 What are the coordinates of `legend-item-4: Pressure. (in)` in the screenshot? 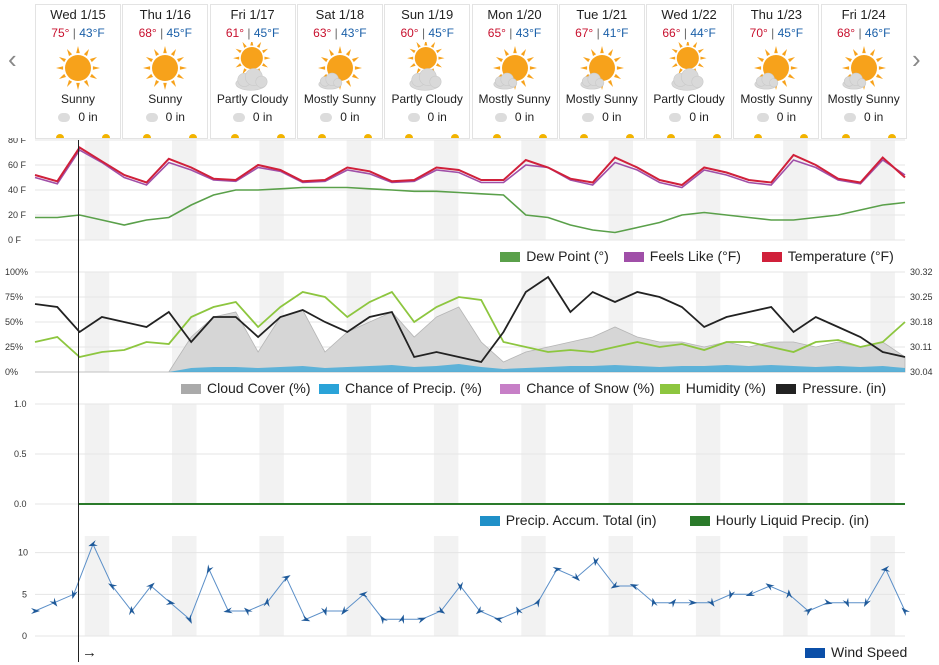 It's located at (831, 388).